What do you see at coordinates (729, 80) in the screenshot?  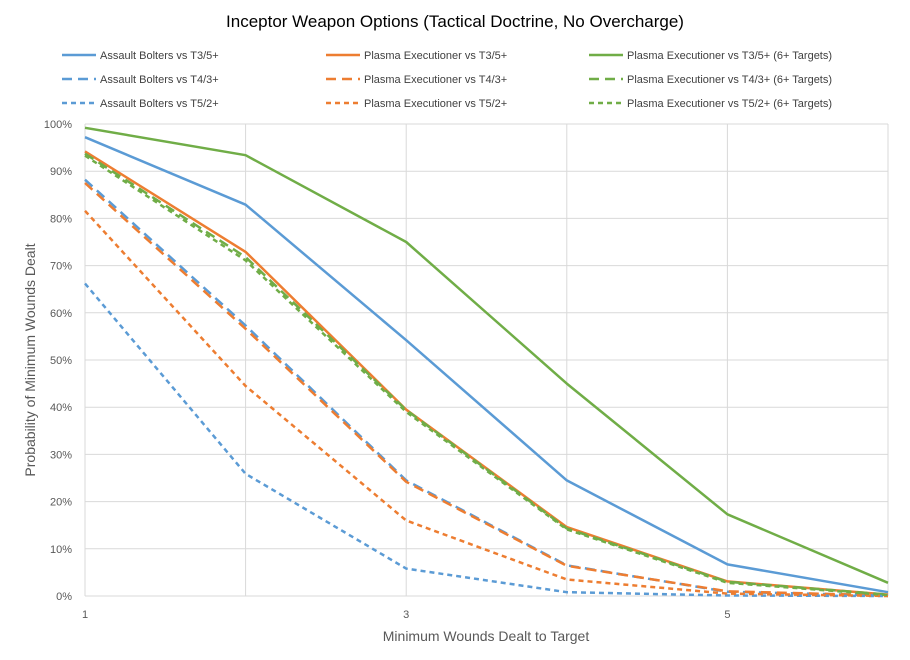 I see `legend-label: Plasma Executioner vs T4/3+ (6+ Targets)` at bounding box center [729, 80].